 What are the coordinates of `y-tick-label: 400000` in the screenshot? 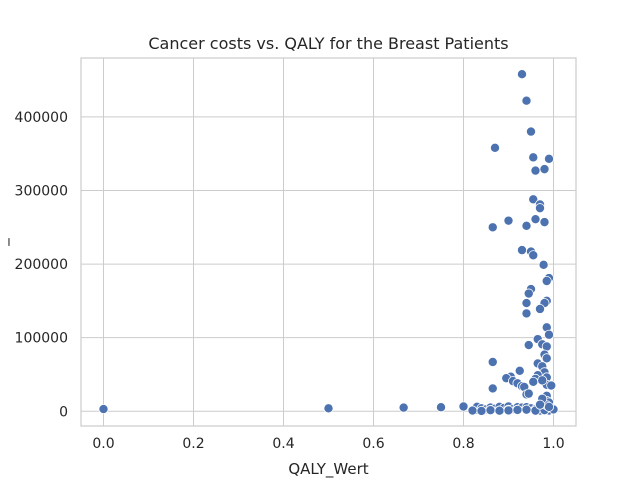 It's located at (41, 118).